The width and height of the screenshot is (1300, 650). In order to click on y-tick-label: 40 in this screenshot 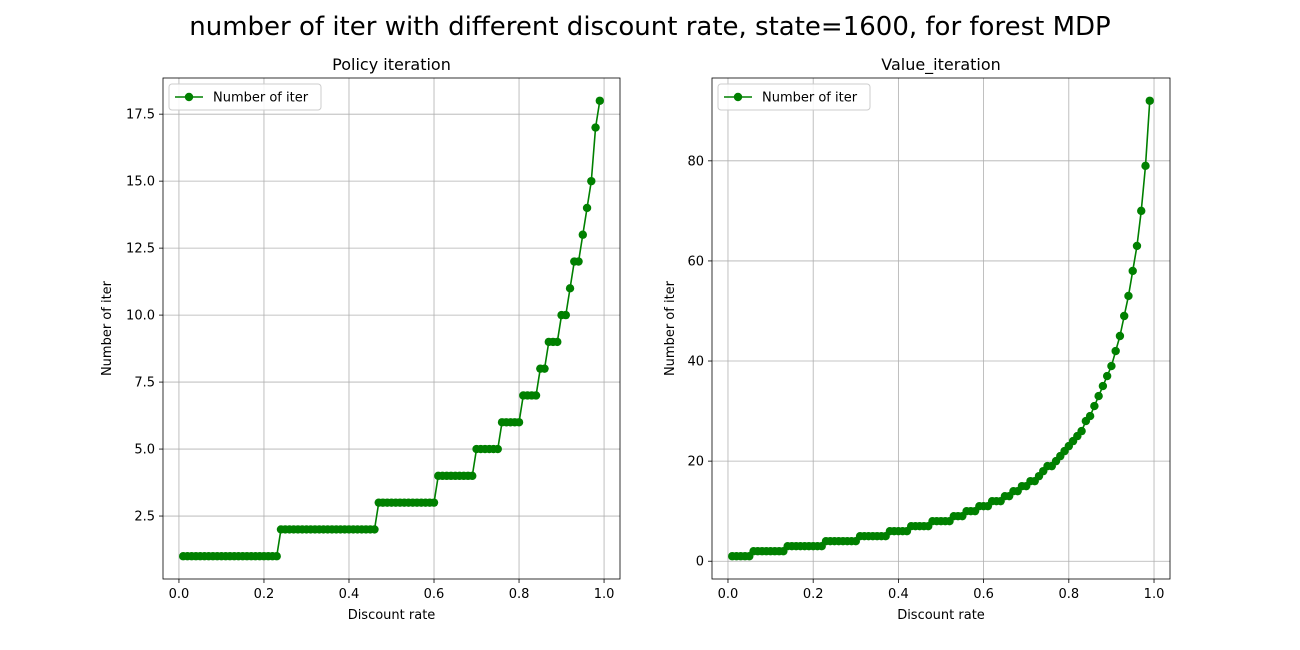, I will do `click(695, 362)`.